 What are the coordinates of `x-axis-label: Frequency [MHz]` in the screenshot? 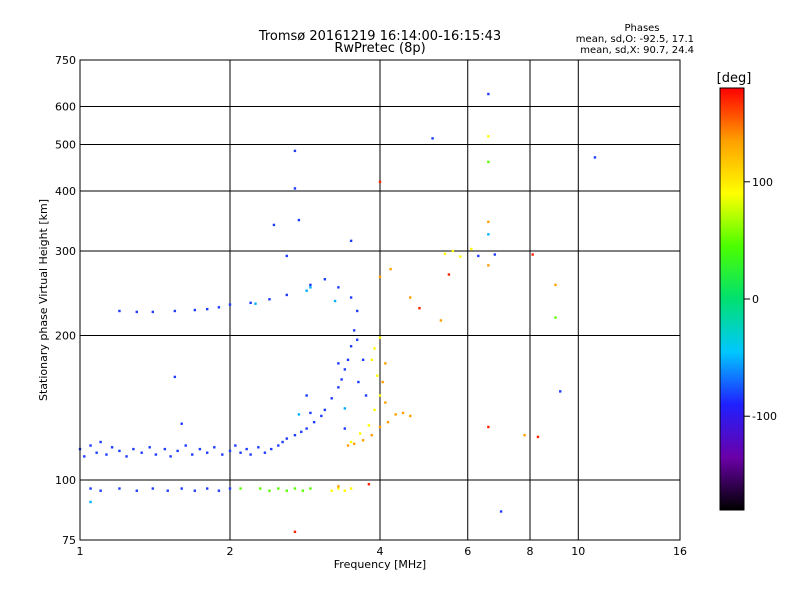 It's located at (380, 564).